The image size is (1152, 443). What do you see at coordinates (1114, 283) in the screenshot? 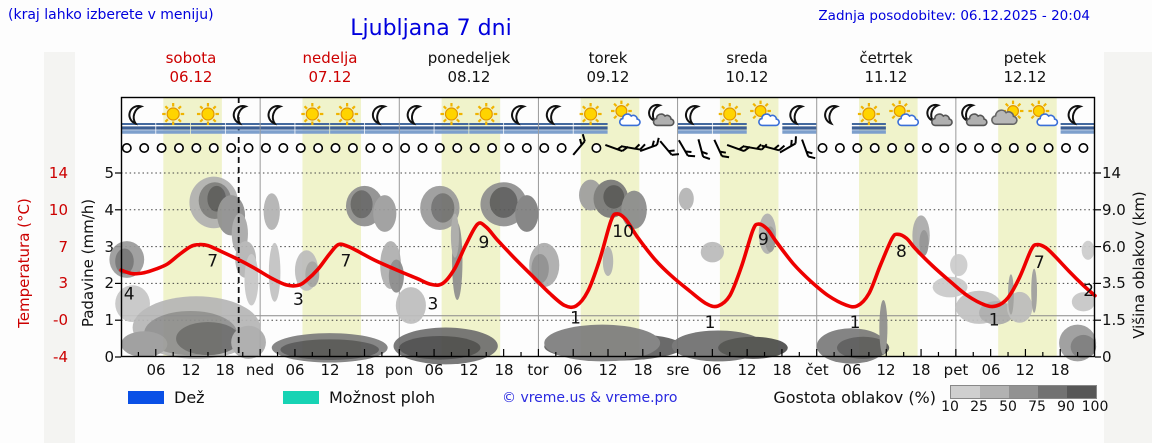
I see `cloud-tick: 3.5` at bounding box center [1114, 283].